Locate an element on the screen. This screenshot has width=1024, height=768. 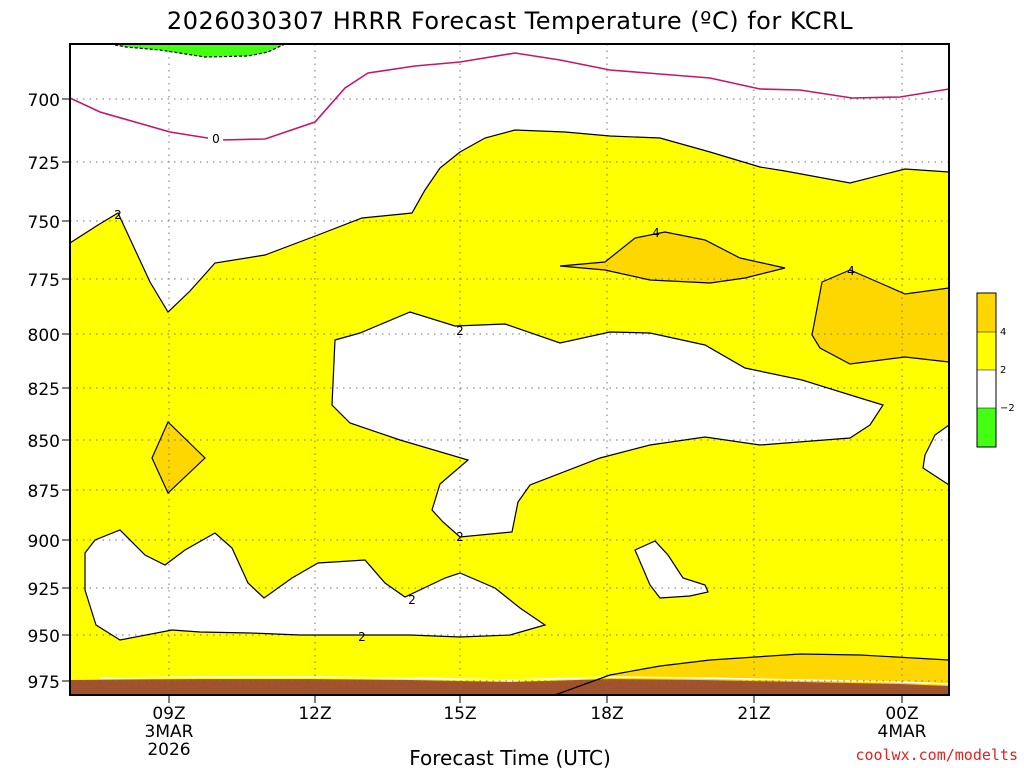
credit-text: coolwx.com/modelts is located at coordinates (936, 755).